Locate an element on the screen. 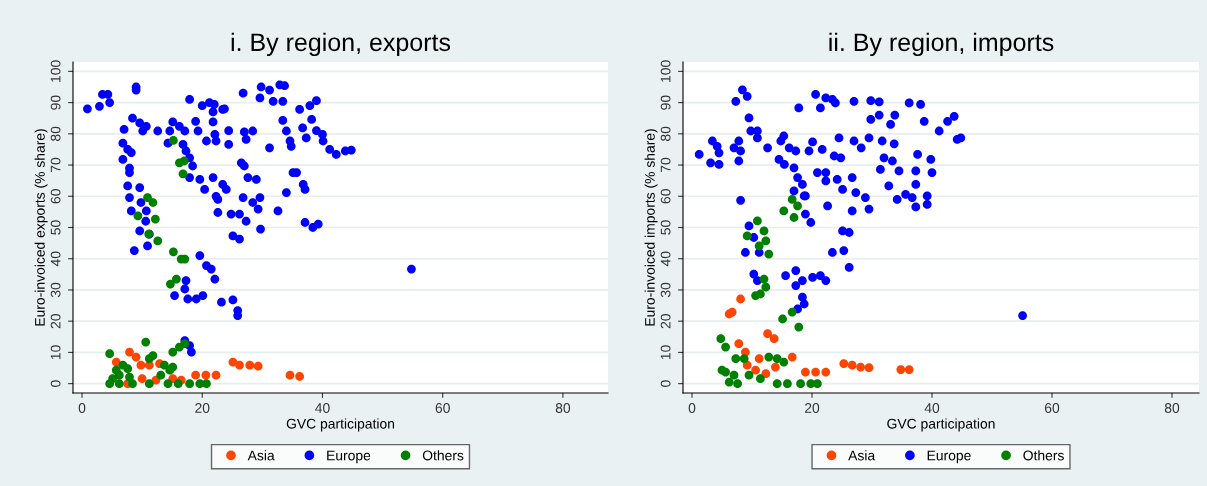 The image size is (1207, 486). chart-title: ii. By region, imports is located at coordinates (941, 44).